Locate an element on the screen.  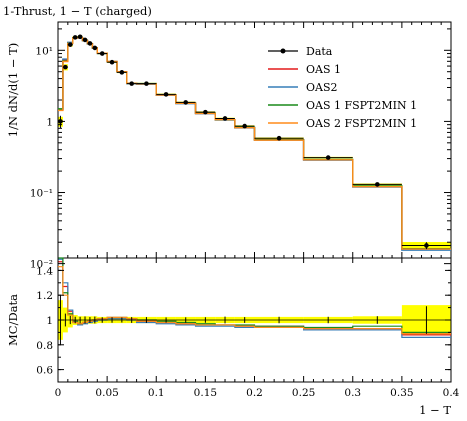
chart-title: 1-Thrust, 1 − T (charged) is located at coordinates (77, 11).